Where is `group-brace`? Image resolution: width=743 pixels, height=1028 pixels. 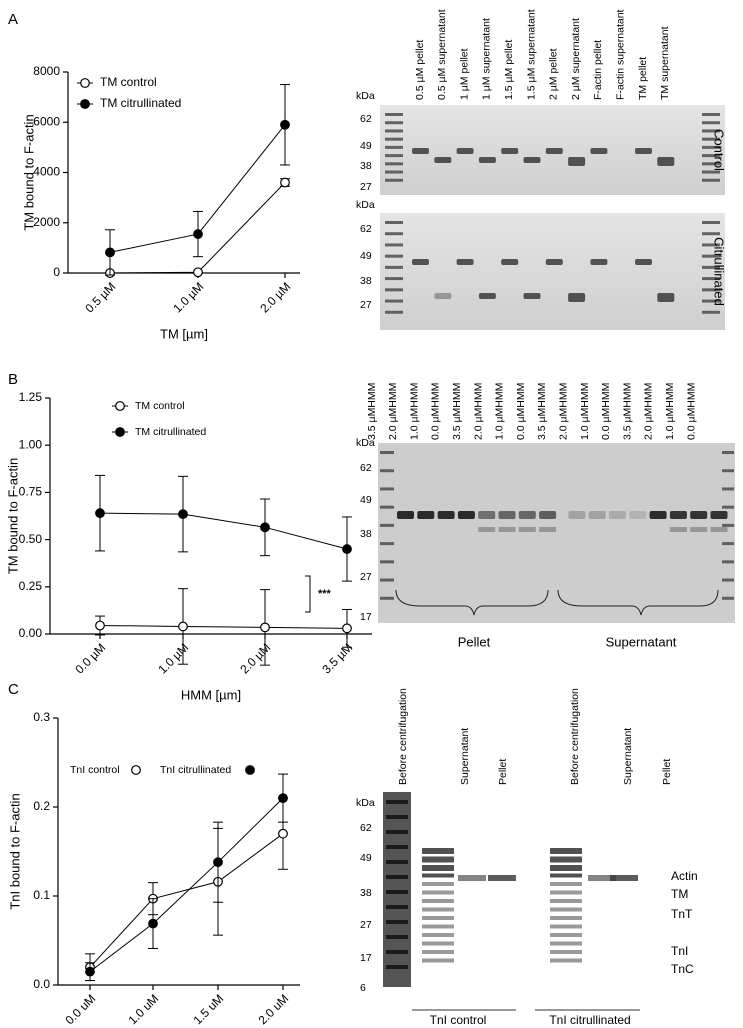
group-brace is located at coordinates (638, 602).